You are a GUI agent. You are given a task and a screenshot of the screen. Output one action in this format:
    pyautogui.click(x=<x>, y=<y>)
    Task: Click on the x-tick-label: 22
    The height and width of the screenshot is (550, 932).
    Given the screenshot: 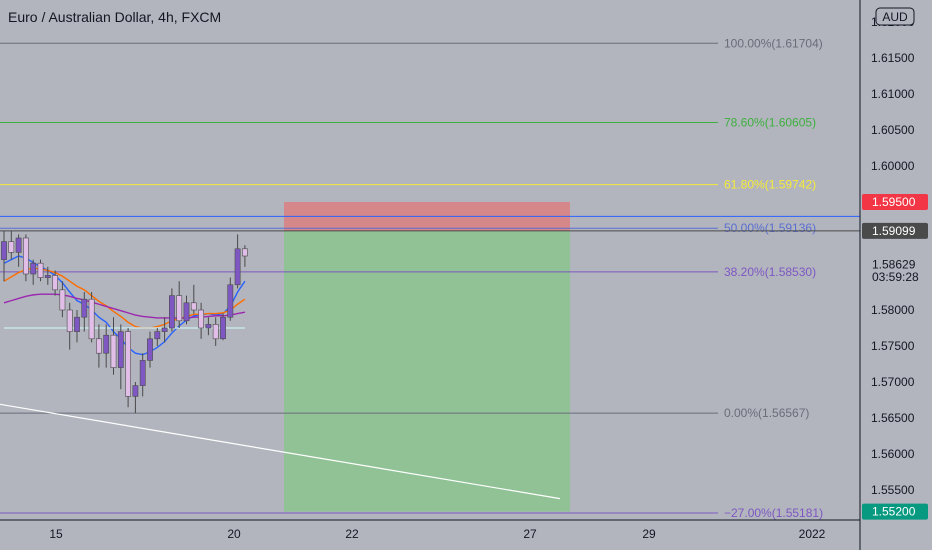 What is the action you would take?
    pyautogui.click(x=352, y=534)
    